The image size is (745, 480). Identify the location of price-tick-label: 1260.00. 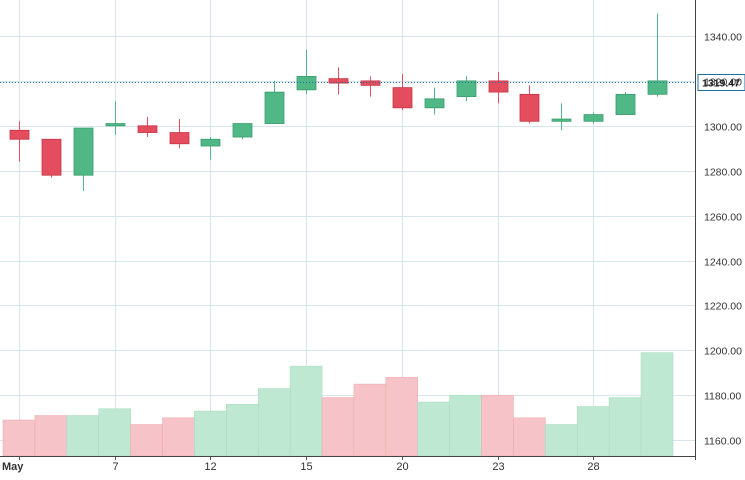
(723, 218).